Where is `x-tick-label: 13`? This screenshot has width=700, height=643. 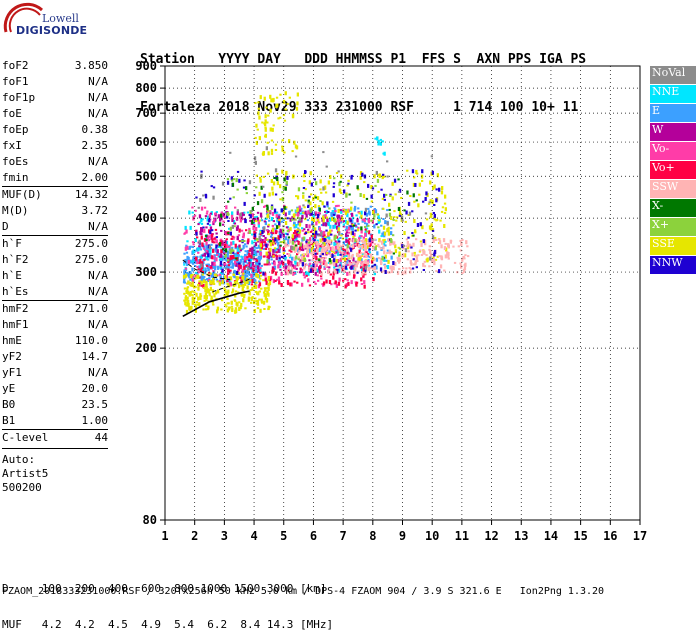
x-tick-label: 13 is located at coordinates (521, 536).